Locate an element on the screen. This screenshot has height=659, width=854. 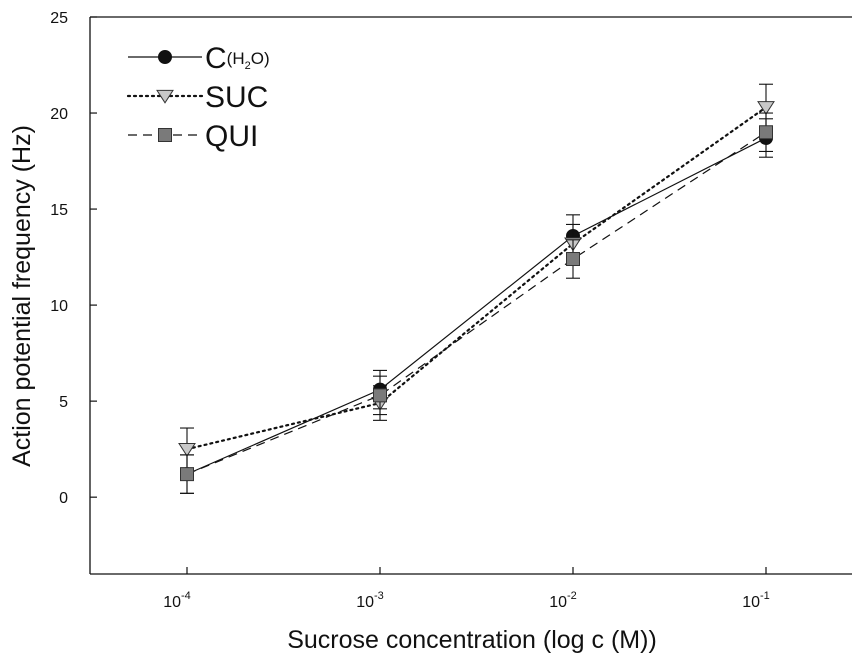
x-tick-label: 10⁻³ is located at coordinates (370, 600).